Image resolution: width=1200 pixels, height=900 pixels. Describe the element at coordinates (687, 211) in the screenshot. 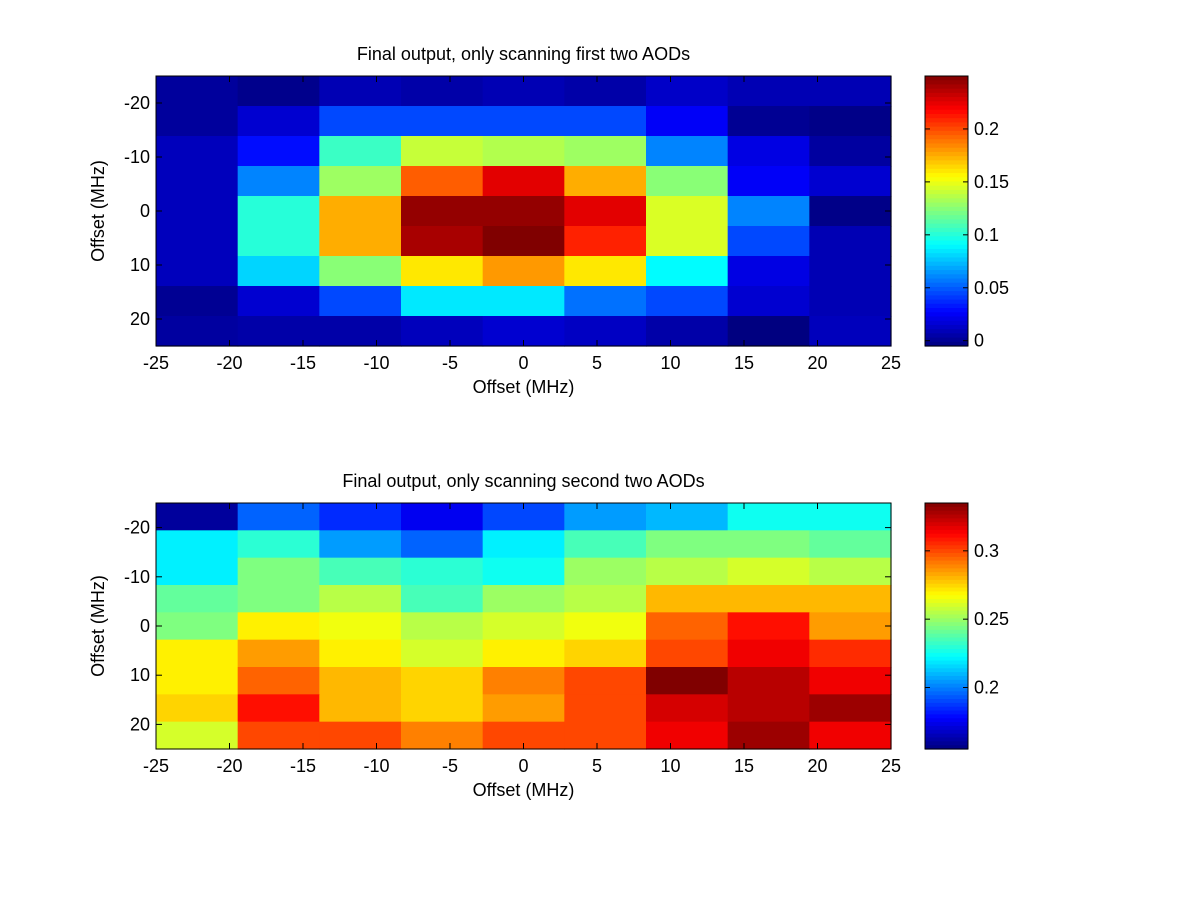

I see `heatmap-cell-r4-c6` at that location.